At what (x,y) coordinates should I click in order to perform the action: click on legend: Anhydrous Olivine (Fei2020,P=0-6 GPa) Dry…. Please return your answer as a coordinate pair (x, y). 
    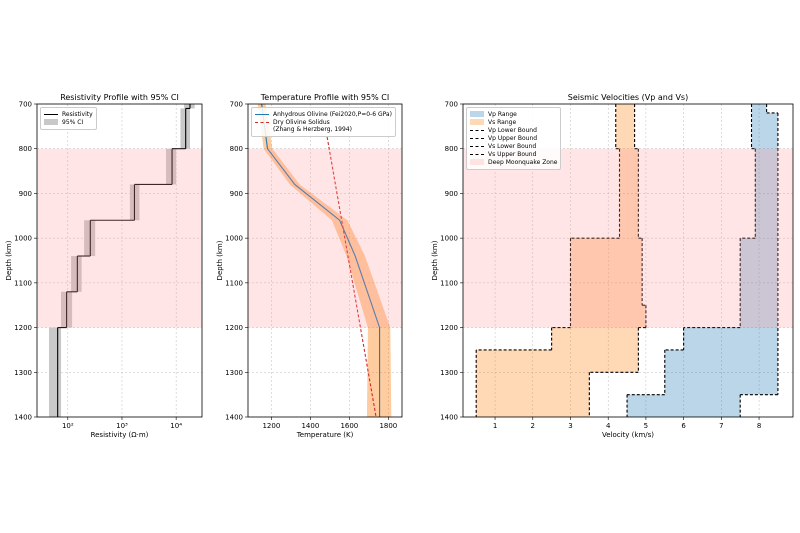
    Looking at the image, I should click on (323, 122).